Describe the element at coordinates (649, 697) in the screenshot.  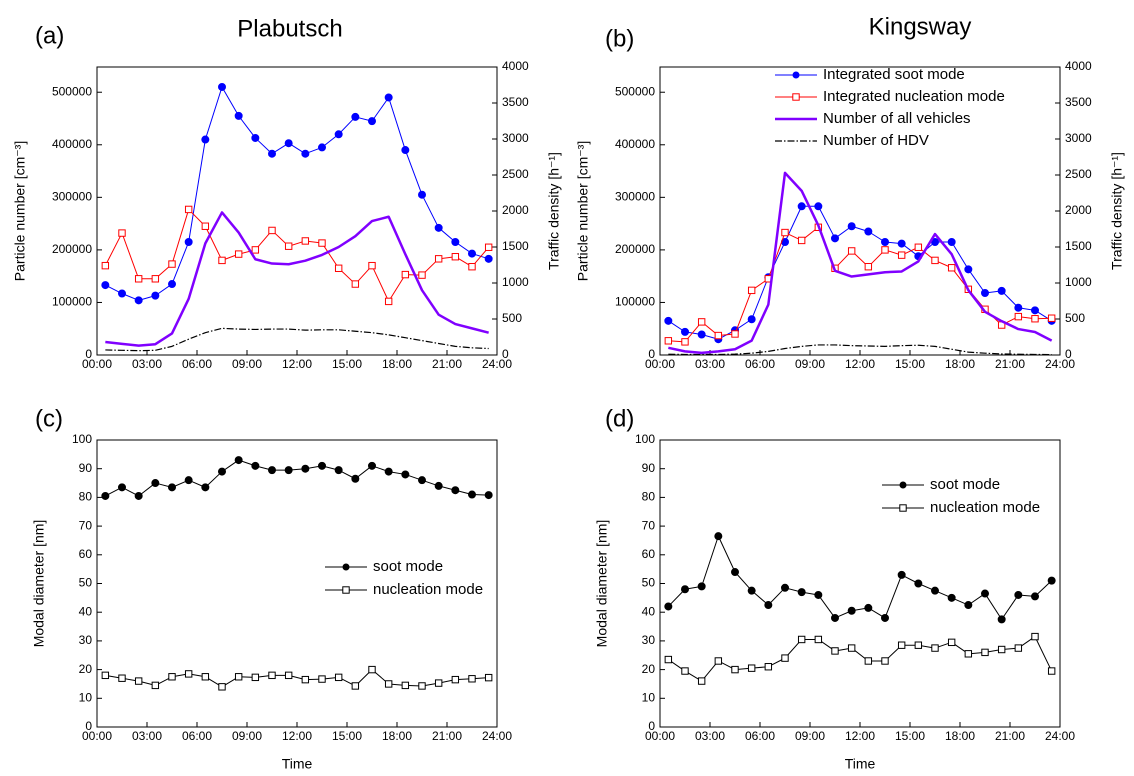
I see `y-tick-label: 10` at that location.